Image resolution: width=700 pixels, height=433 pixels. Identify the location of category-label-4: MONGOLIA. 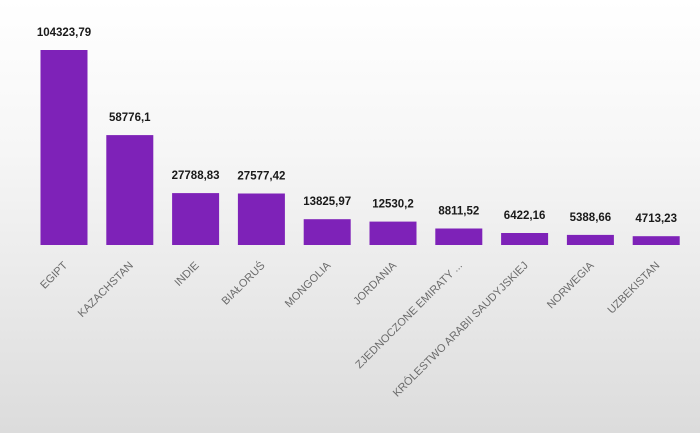
(308, 284).